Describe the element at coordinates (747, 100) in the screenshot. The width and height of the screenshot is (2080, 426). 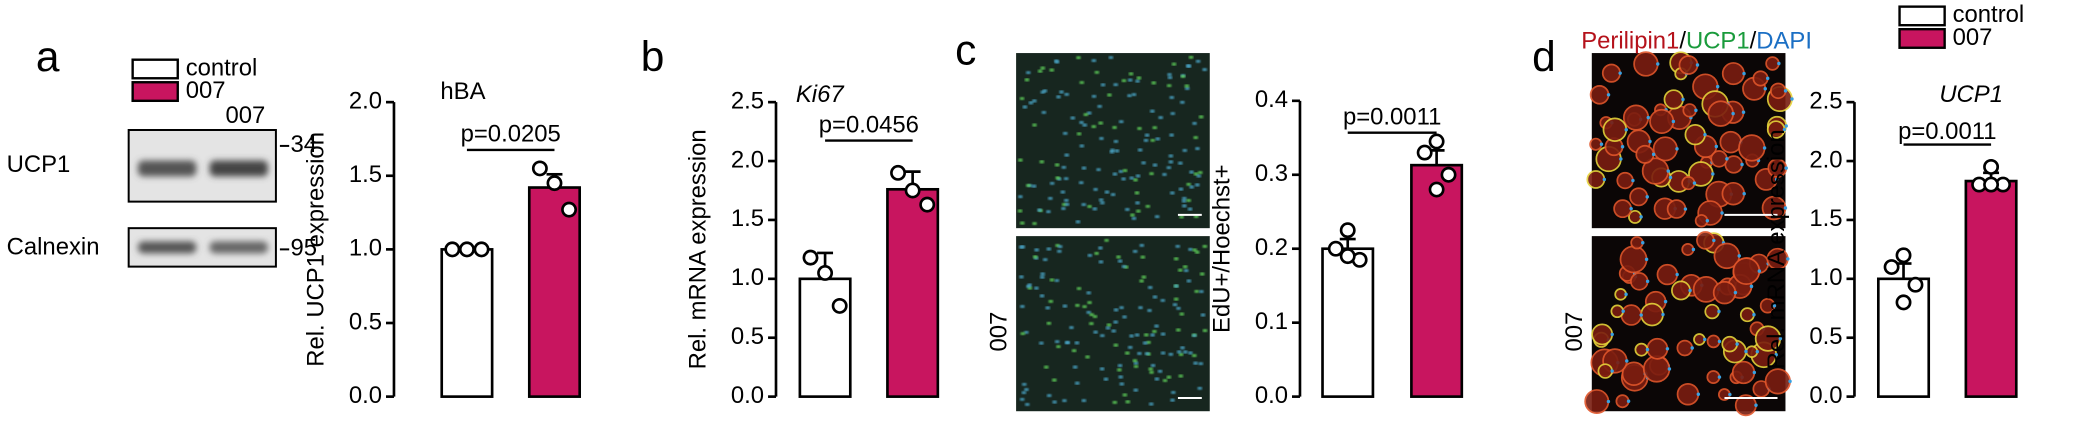
I see `y-tick-label: 2.5` at that location.